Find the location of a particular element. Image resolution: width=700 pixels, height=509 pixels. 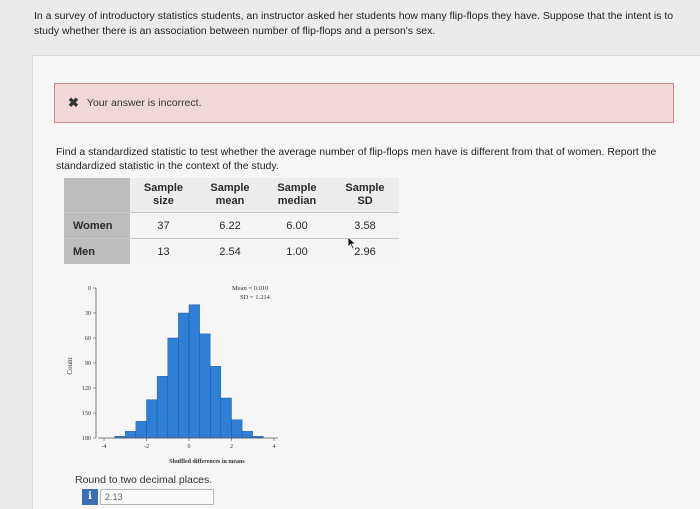

table-cell: 2.54 is located at coordinates (230, 251).